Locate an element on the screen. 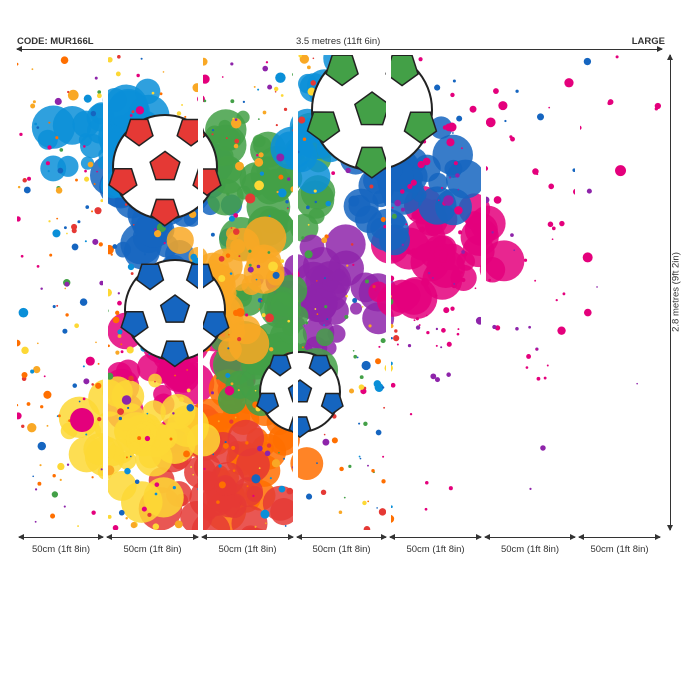 The height and width of the screenshot is (700, 700). product-code: CODE: MUR166L is located at coordinates (55, 41).